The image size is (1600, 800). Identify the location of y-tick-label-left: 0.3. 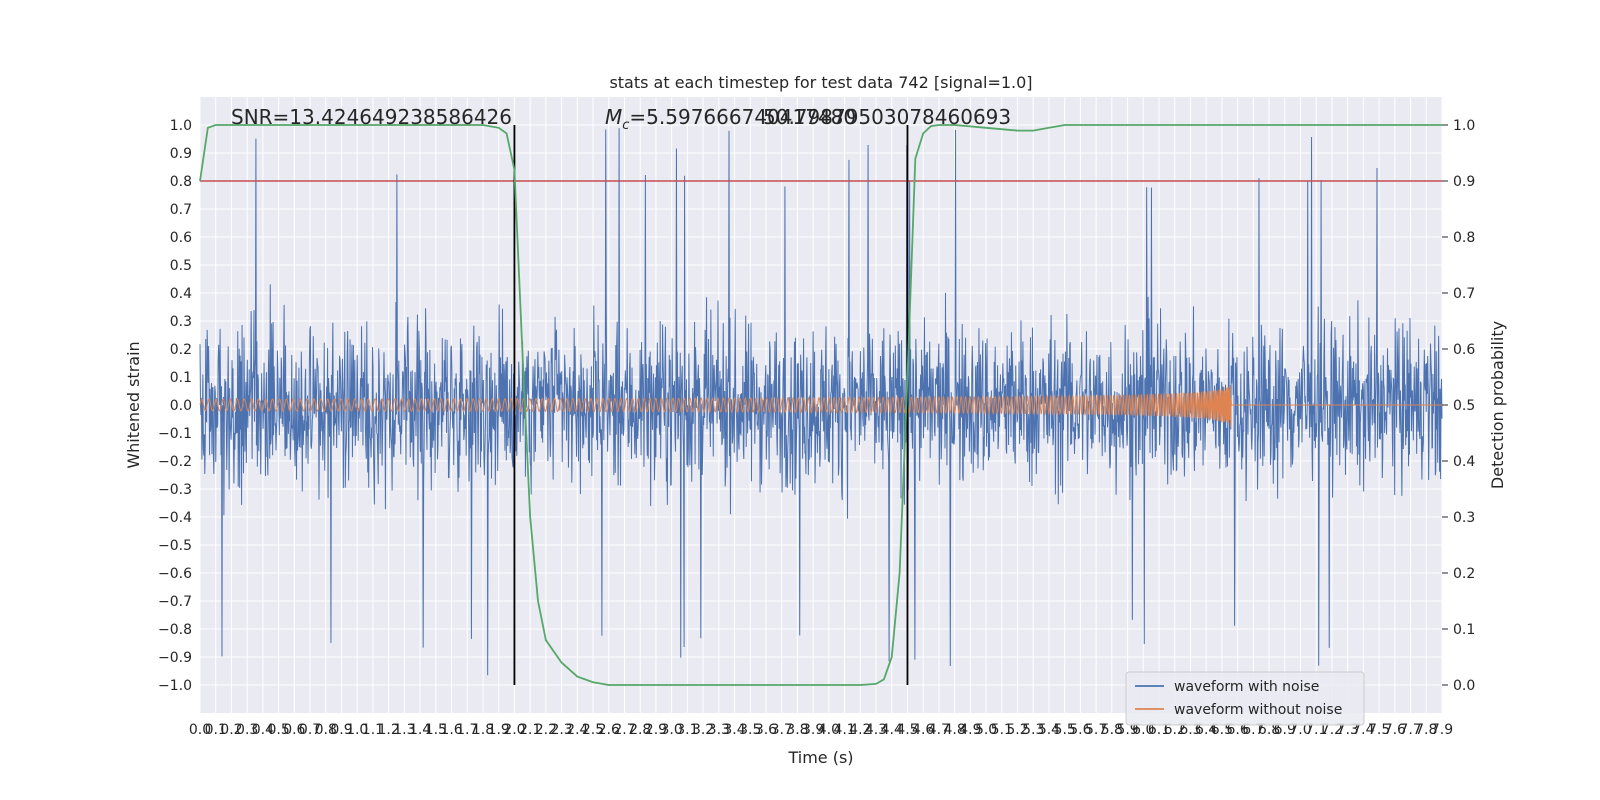
(181, 322).